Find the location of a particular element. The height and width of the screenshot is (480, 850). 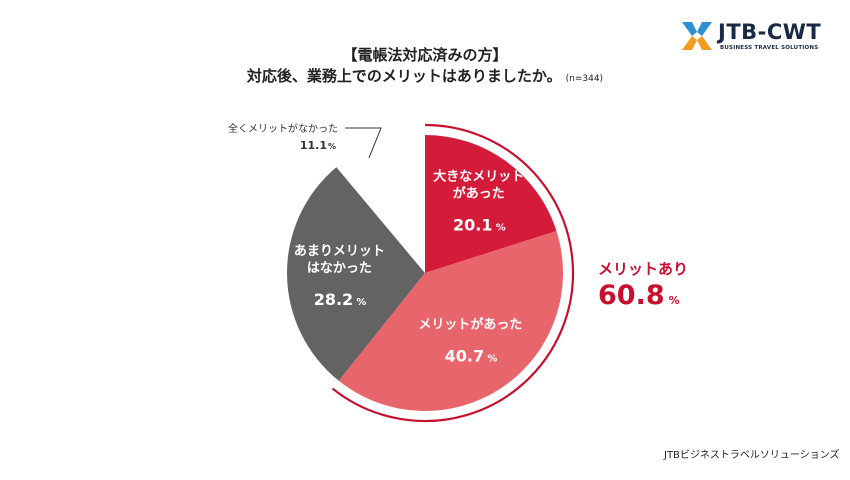

sample-size: (n=344) is located at coordinates (584, 79).